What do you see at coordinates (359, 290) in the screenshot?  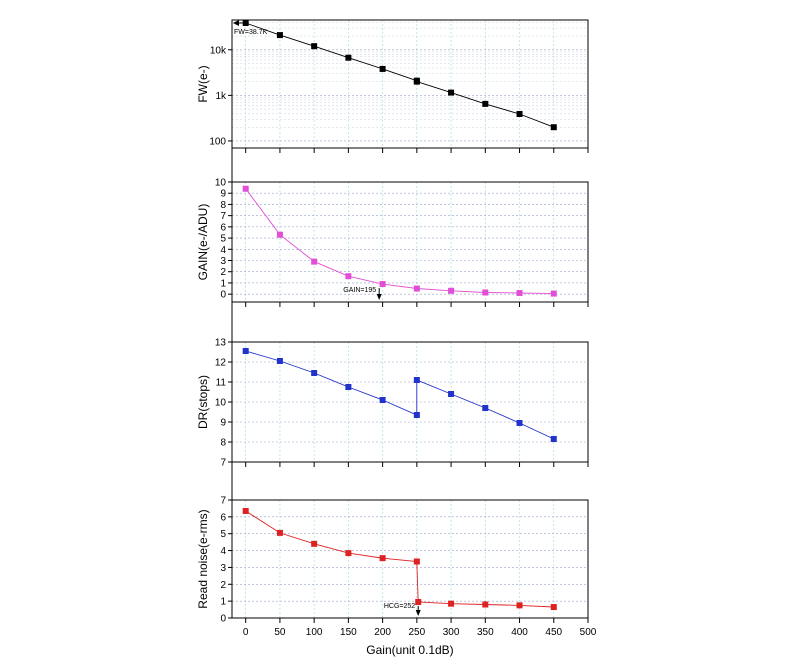 I see `annotation-label: GAIN=195` at bounding box center [359, 290].